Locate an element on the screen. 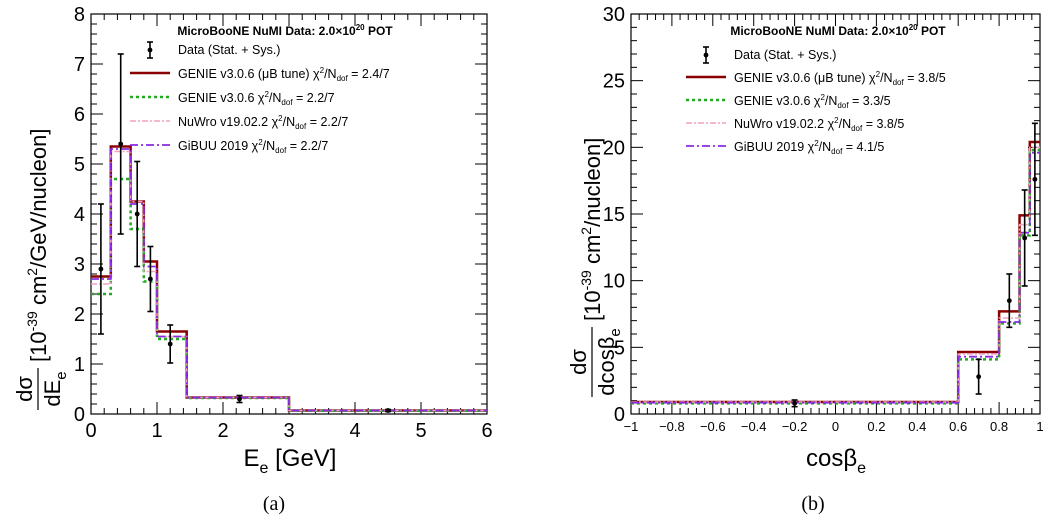  x-tick-label: 0.2 is located at coordinates (876, 426).